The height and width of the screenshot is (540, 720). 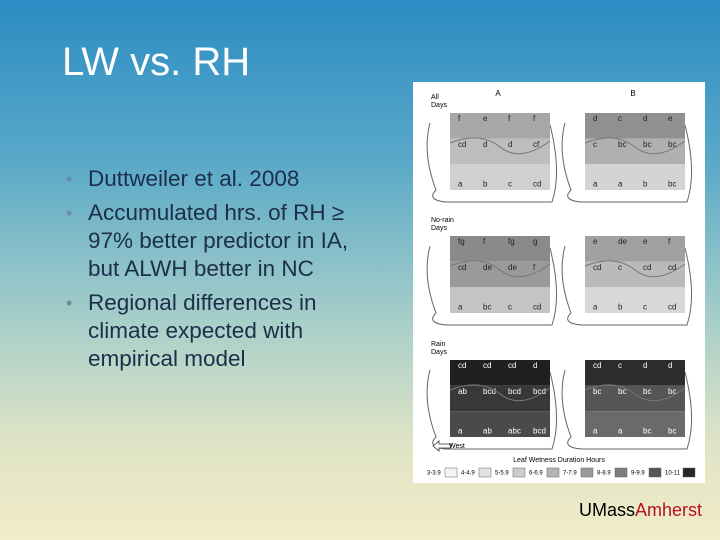 I want to click on brand: UMassAmherst, so click(x=640, y=510).